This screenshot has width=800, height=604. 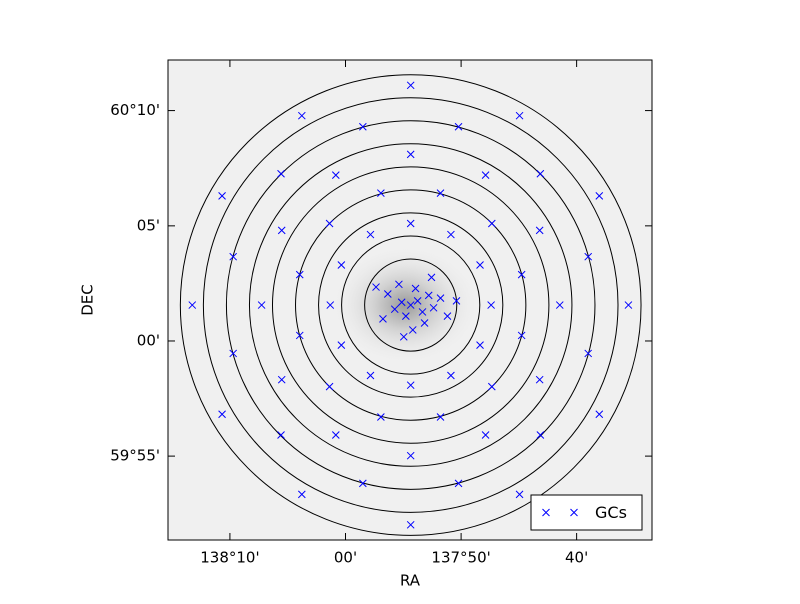 I want to click on x-tick-label: 40', so click(x=576, y=558).